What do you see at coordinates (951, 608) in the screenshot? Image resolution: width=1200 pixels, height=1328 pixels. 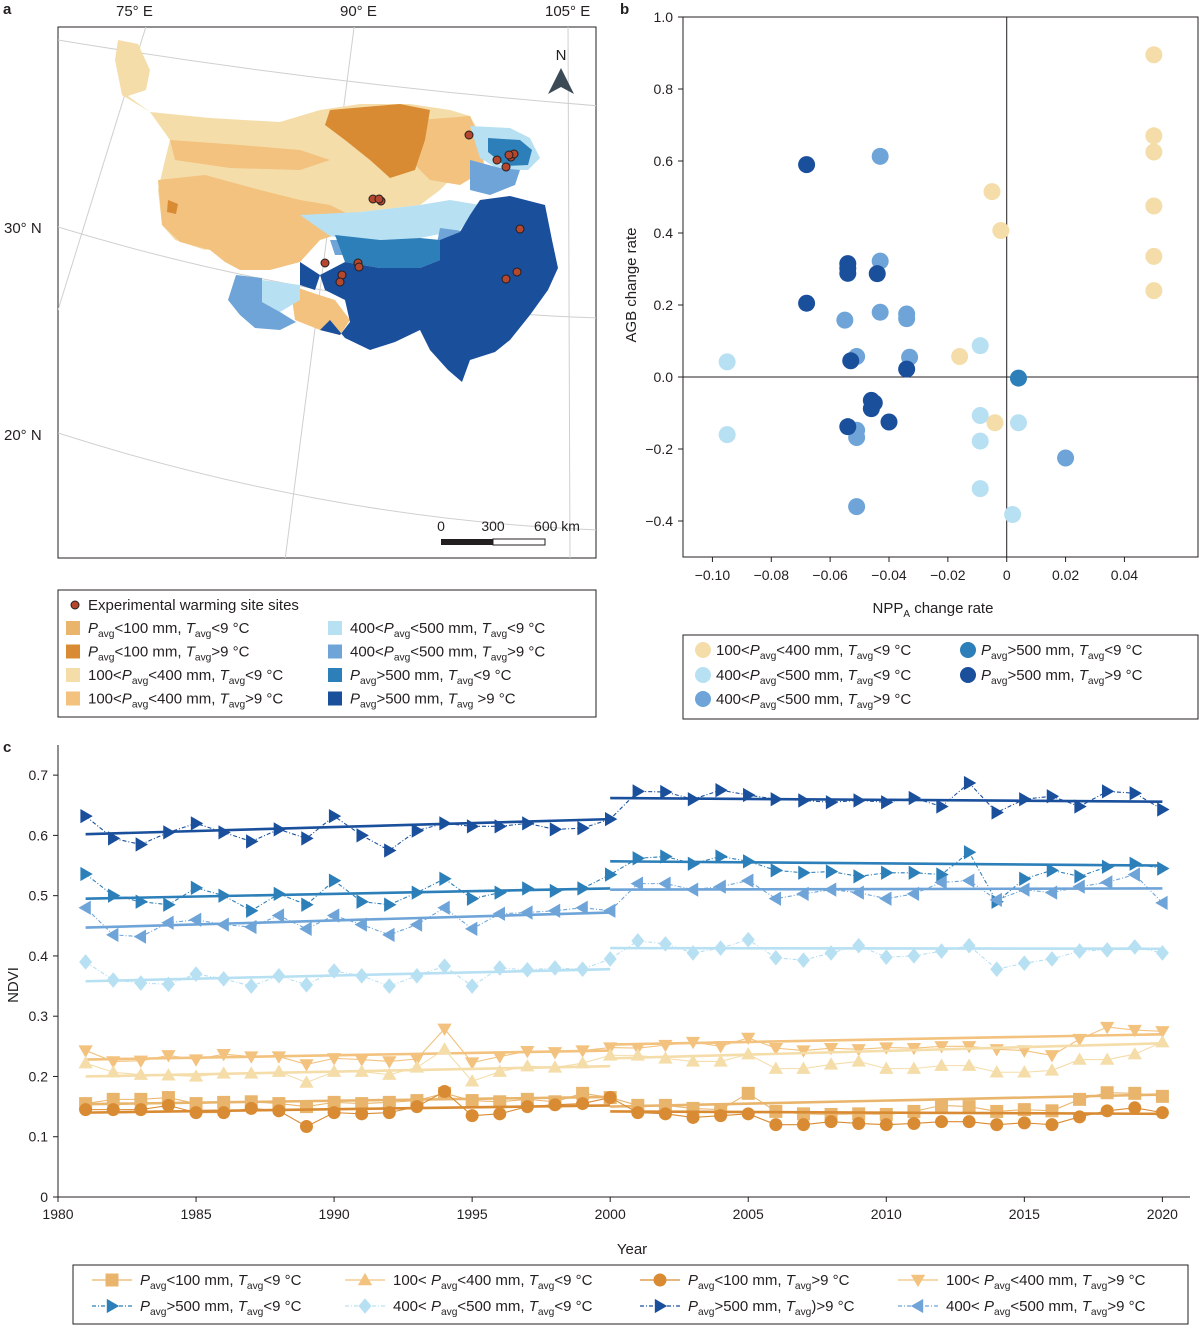 I see `scatter-xlabel-rest: change rate` at bounding box center [951, 608].